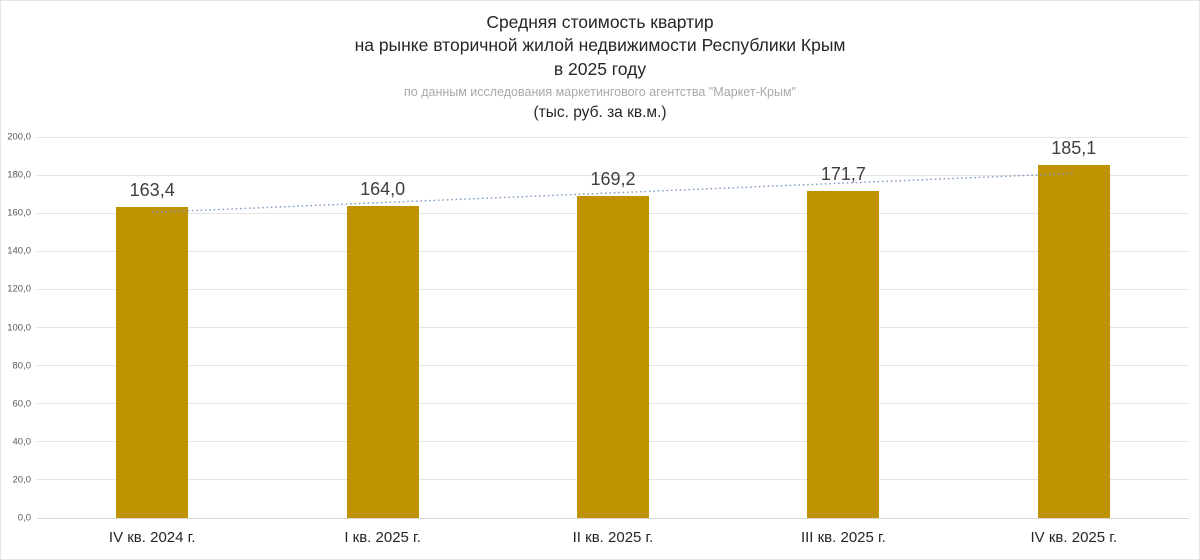 Image resolution: width=1200 pixels, height=560 pixels. Describe the element at coordinates (22, 366) in the screenshot. I see `y-axis-tick-label: 80,0` at that location.